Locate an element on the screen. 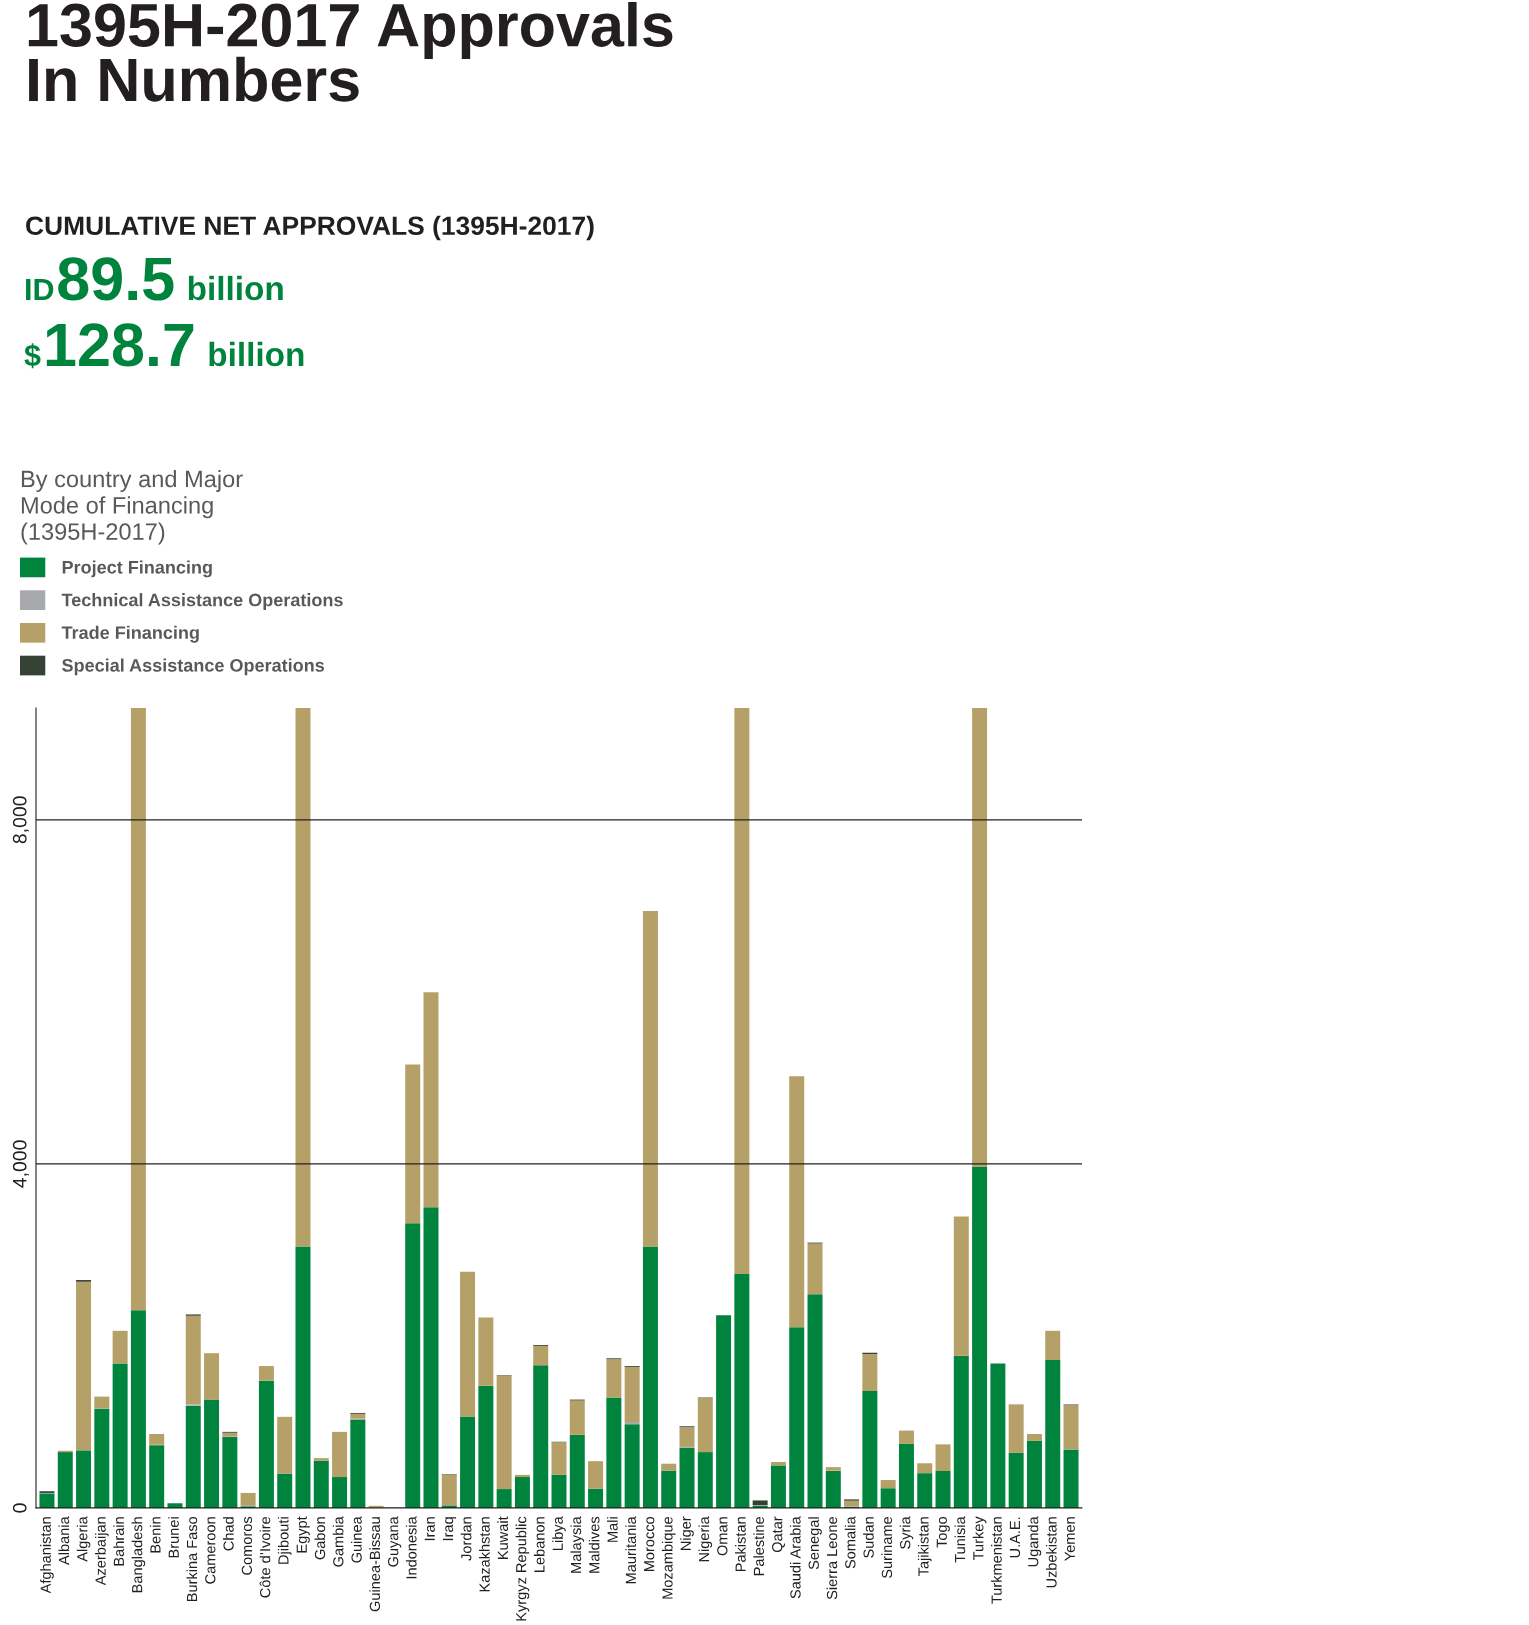  x-tick-label: Guyana is located at coordinates (395, 1541).